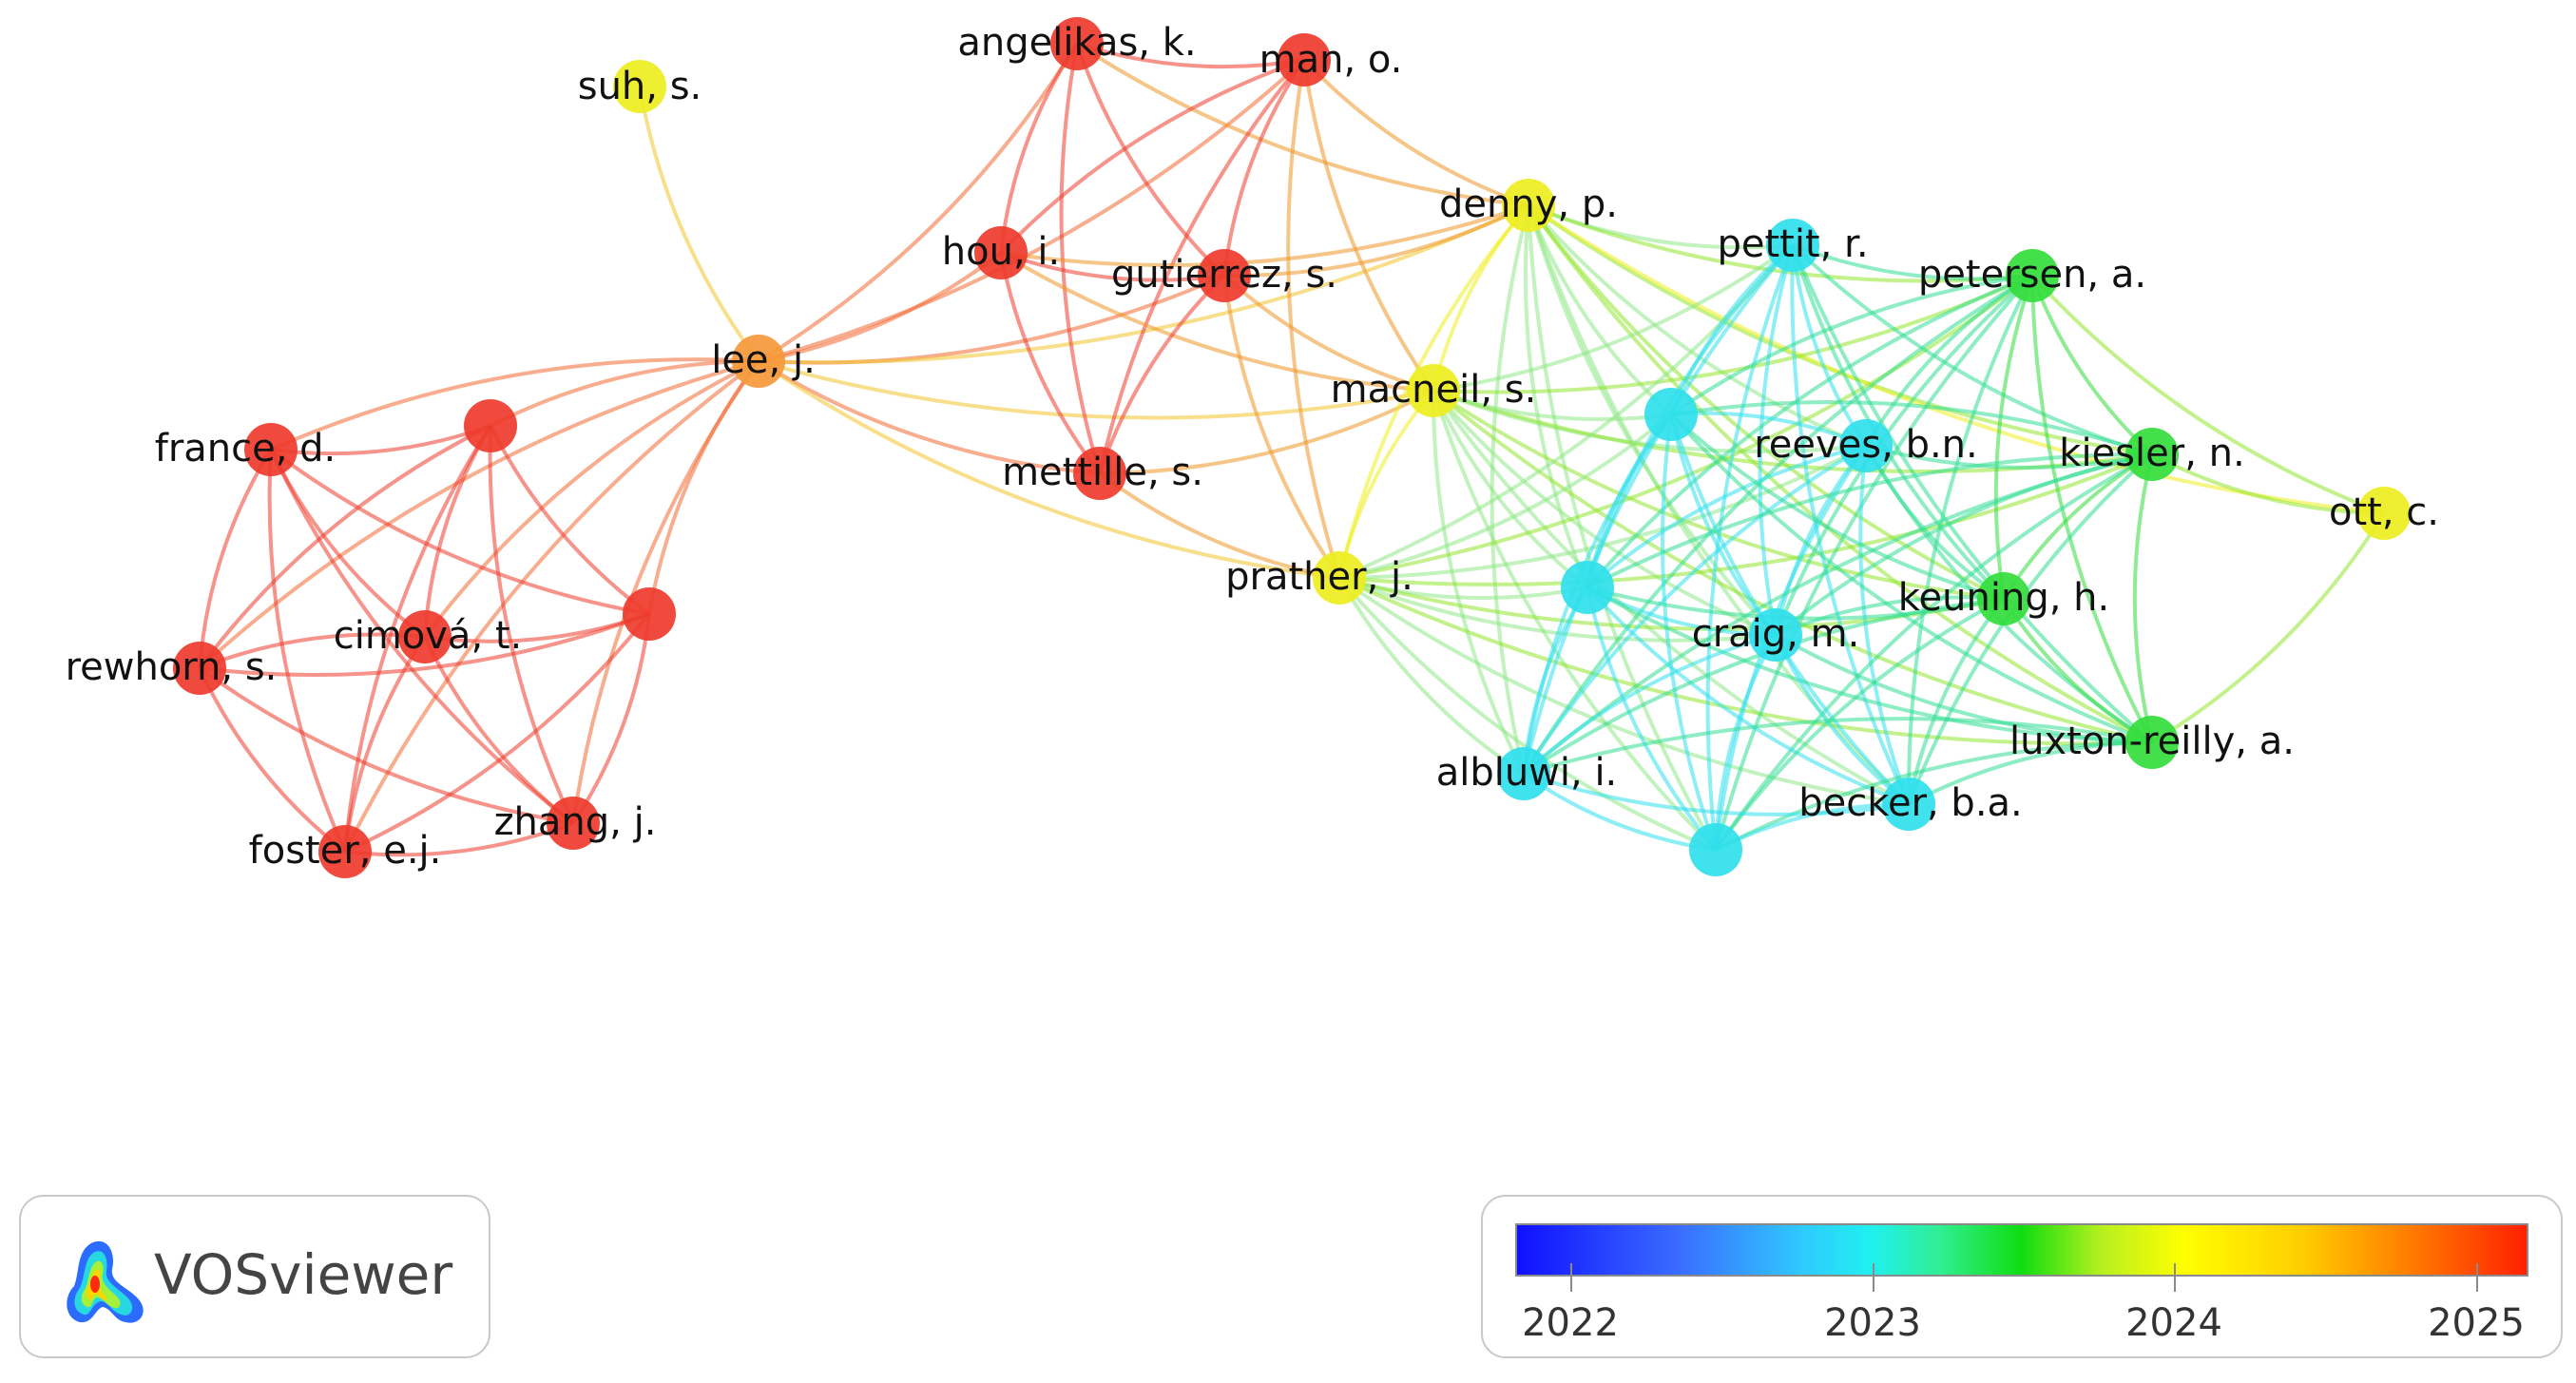  I want to click on author-label: hou, i., so click(1001, 252).